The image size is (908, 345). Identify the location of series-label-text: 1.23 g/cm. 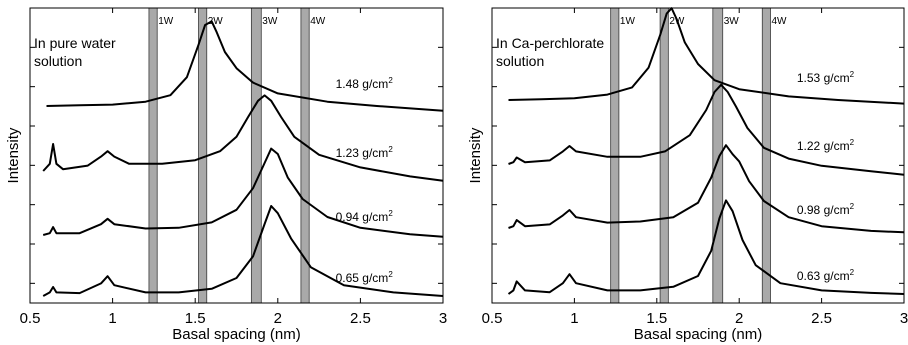
(362, 153).